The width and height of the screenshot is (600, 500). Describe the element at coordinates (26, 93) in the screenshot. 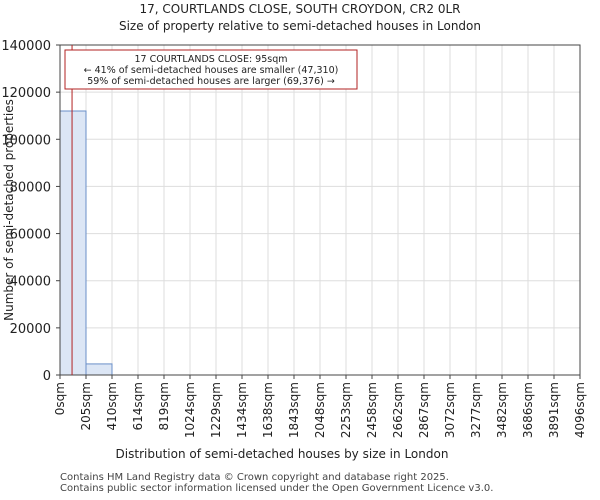

I see `y-tick-label: 120000` at that location.